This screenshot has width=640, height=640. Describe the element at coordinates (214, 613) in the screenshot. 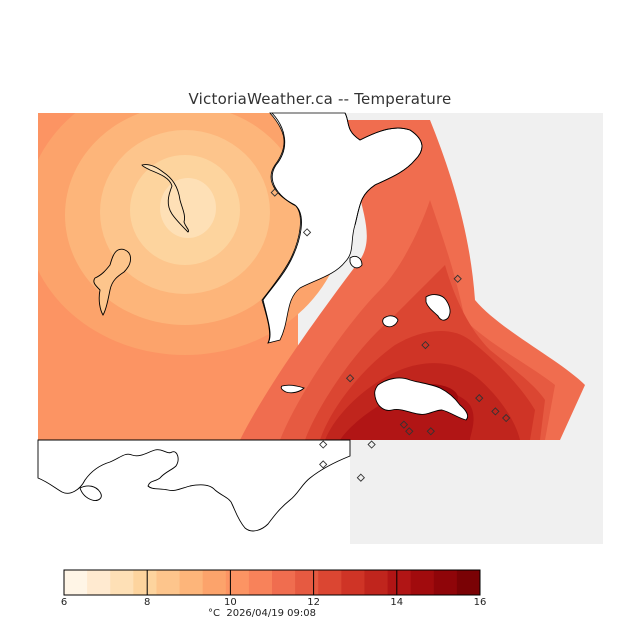

I see `units-label: °C` at that location.